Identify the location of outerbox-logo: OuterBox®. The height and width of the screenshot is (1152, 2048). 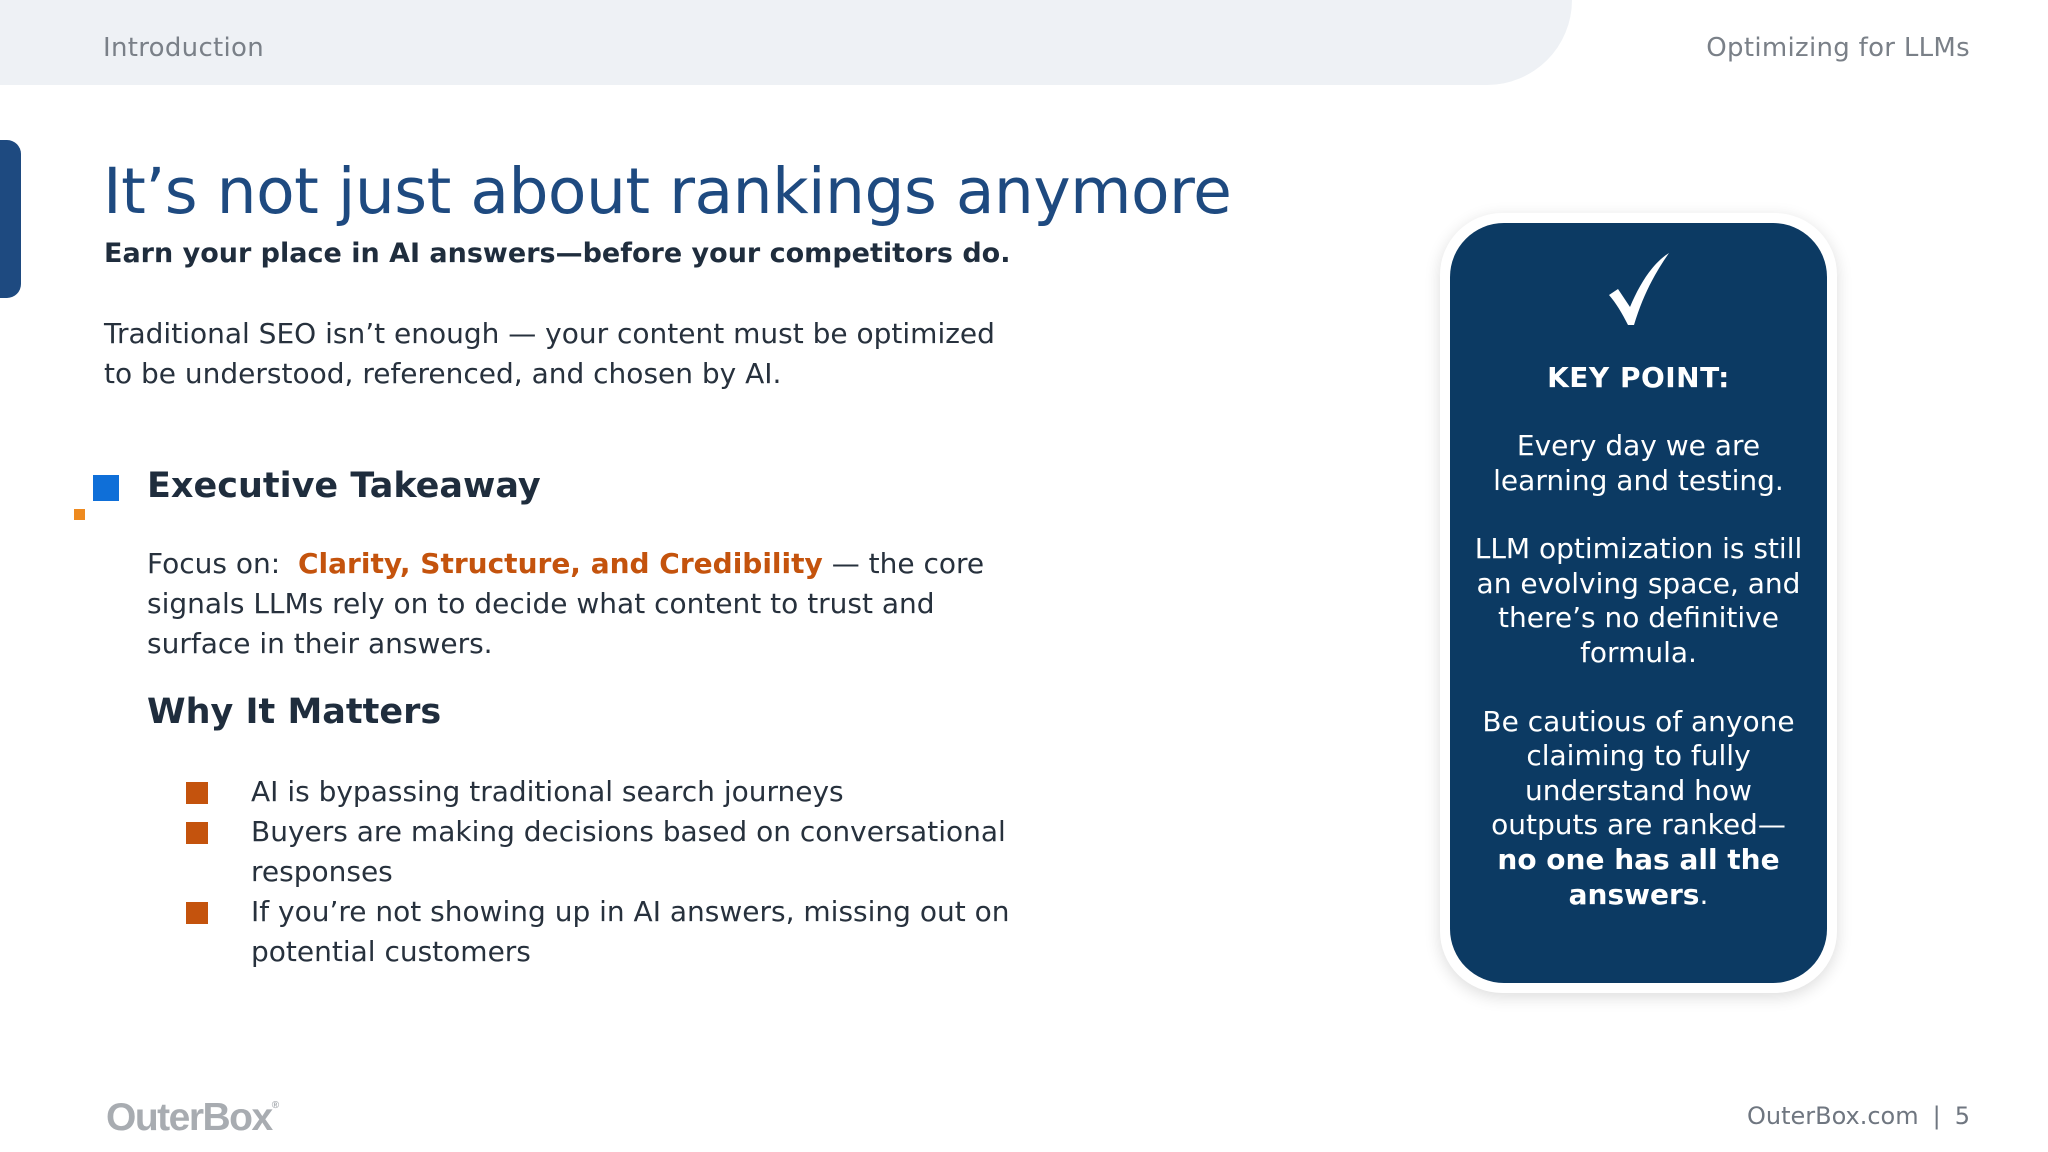
(192, 1118).